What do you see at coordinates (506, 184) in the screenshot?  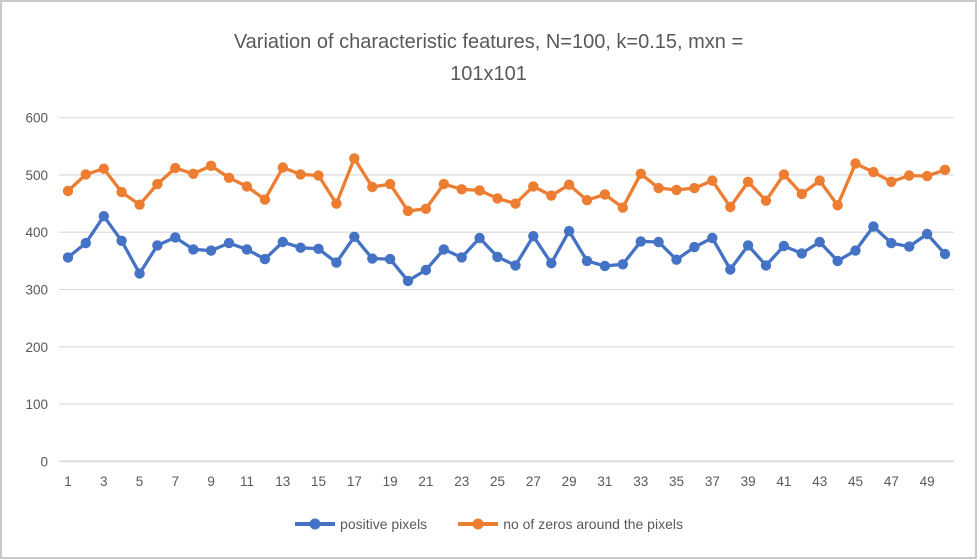 I see `series-line-no-of-zeros-around-the-pixels` at bounding box center [506, 184].